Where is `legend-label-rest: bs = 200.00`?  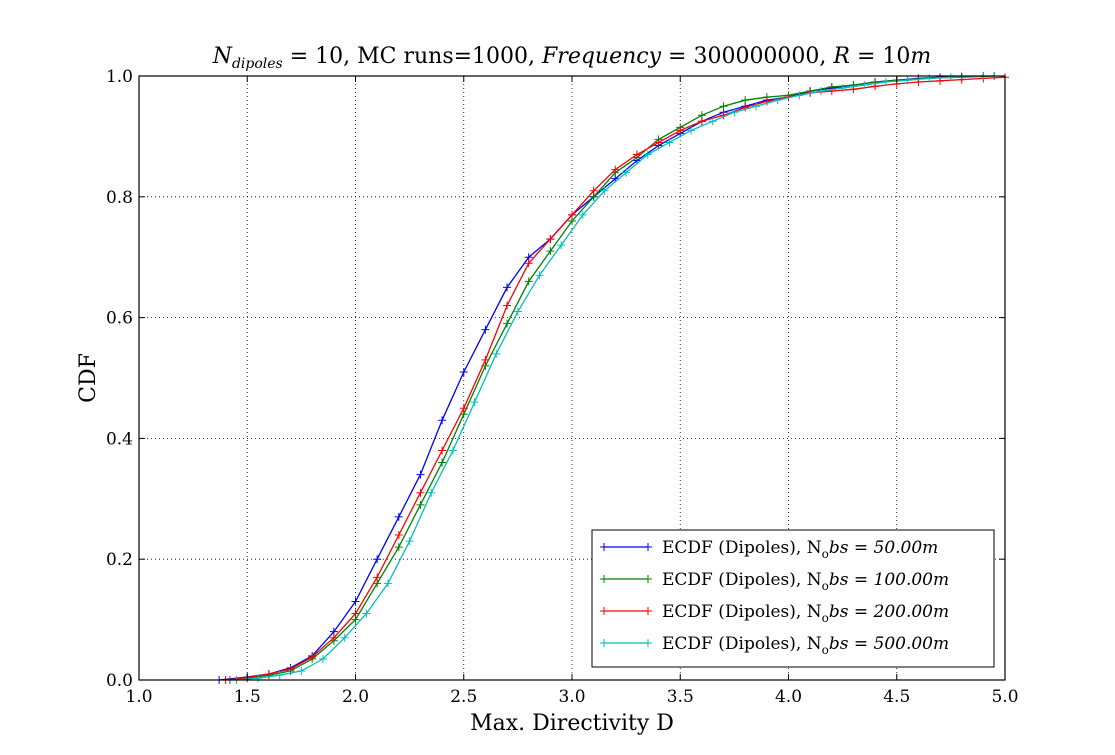 legend-label-rest: bs = 200.00 is located at coordinates (881, 612).